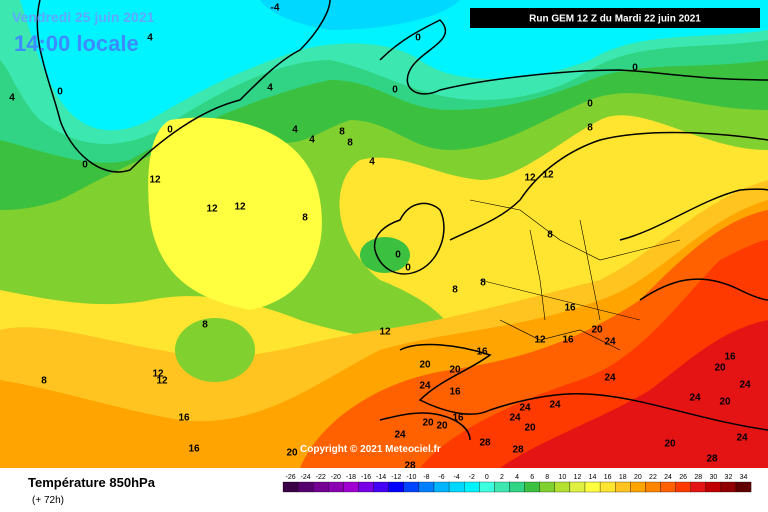 This screenshot has width=768, height=512. What do you see at coordinates (638, 477) in the screenshot?
I see `legend-tick-label: 20` at bounding box center [638, 477].